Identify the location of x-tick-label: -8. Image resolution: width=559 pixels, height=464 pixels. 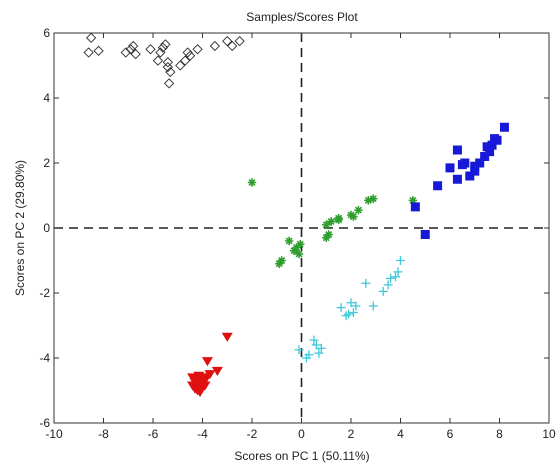
(103, 434).